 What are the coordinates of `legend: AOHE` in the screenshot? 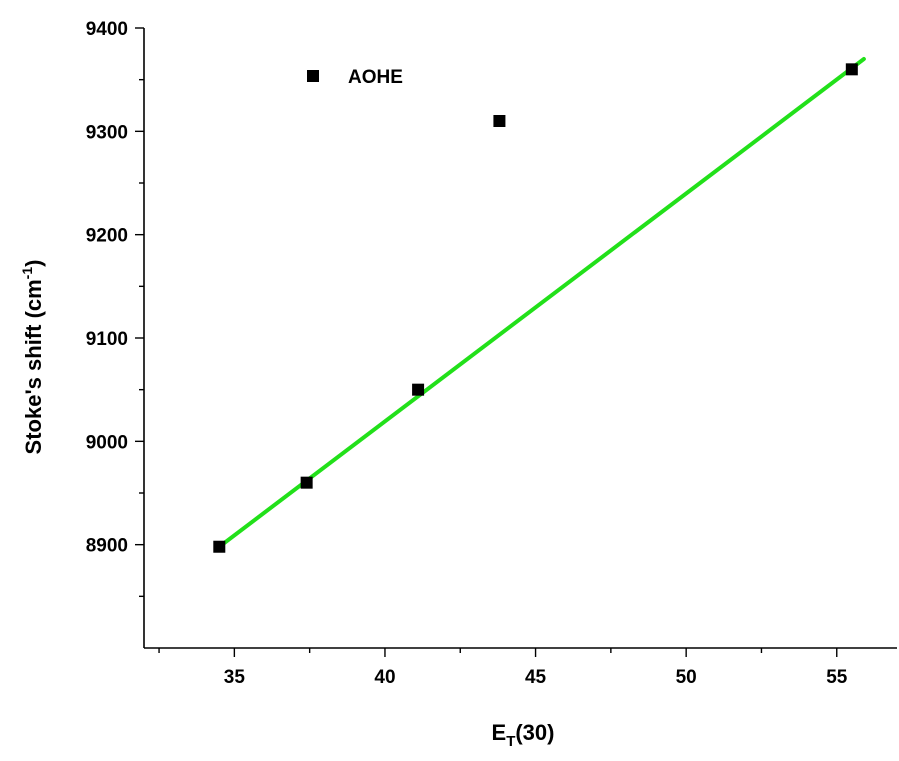 It's located at (355, 77).